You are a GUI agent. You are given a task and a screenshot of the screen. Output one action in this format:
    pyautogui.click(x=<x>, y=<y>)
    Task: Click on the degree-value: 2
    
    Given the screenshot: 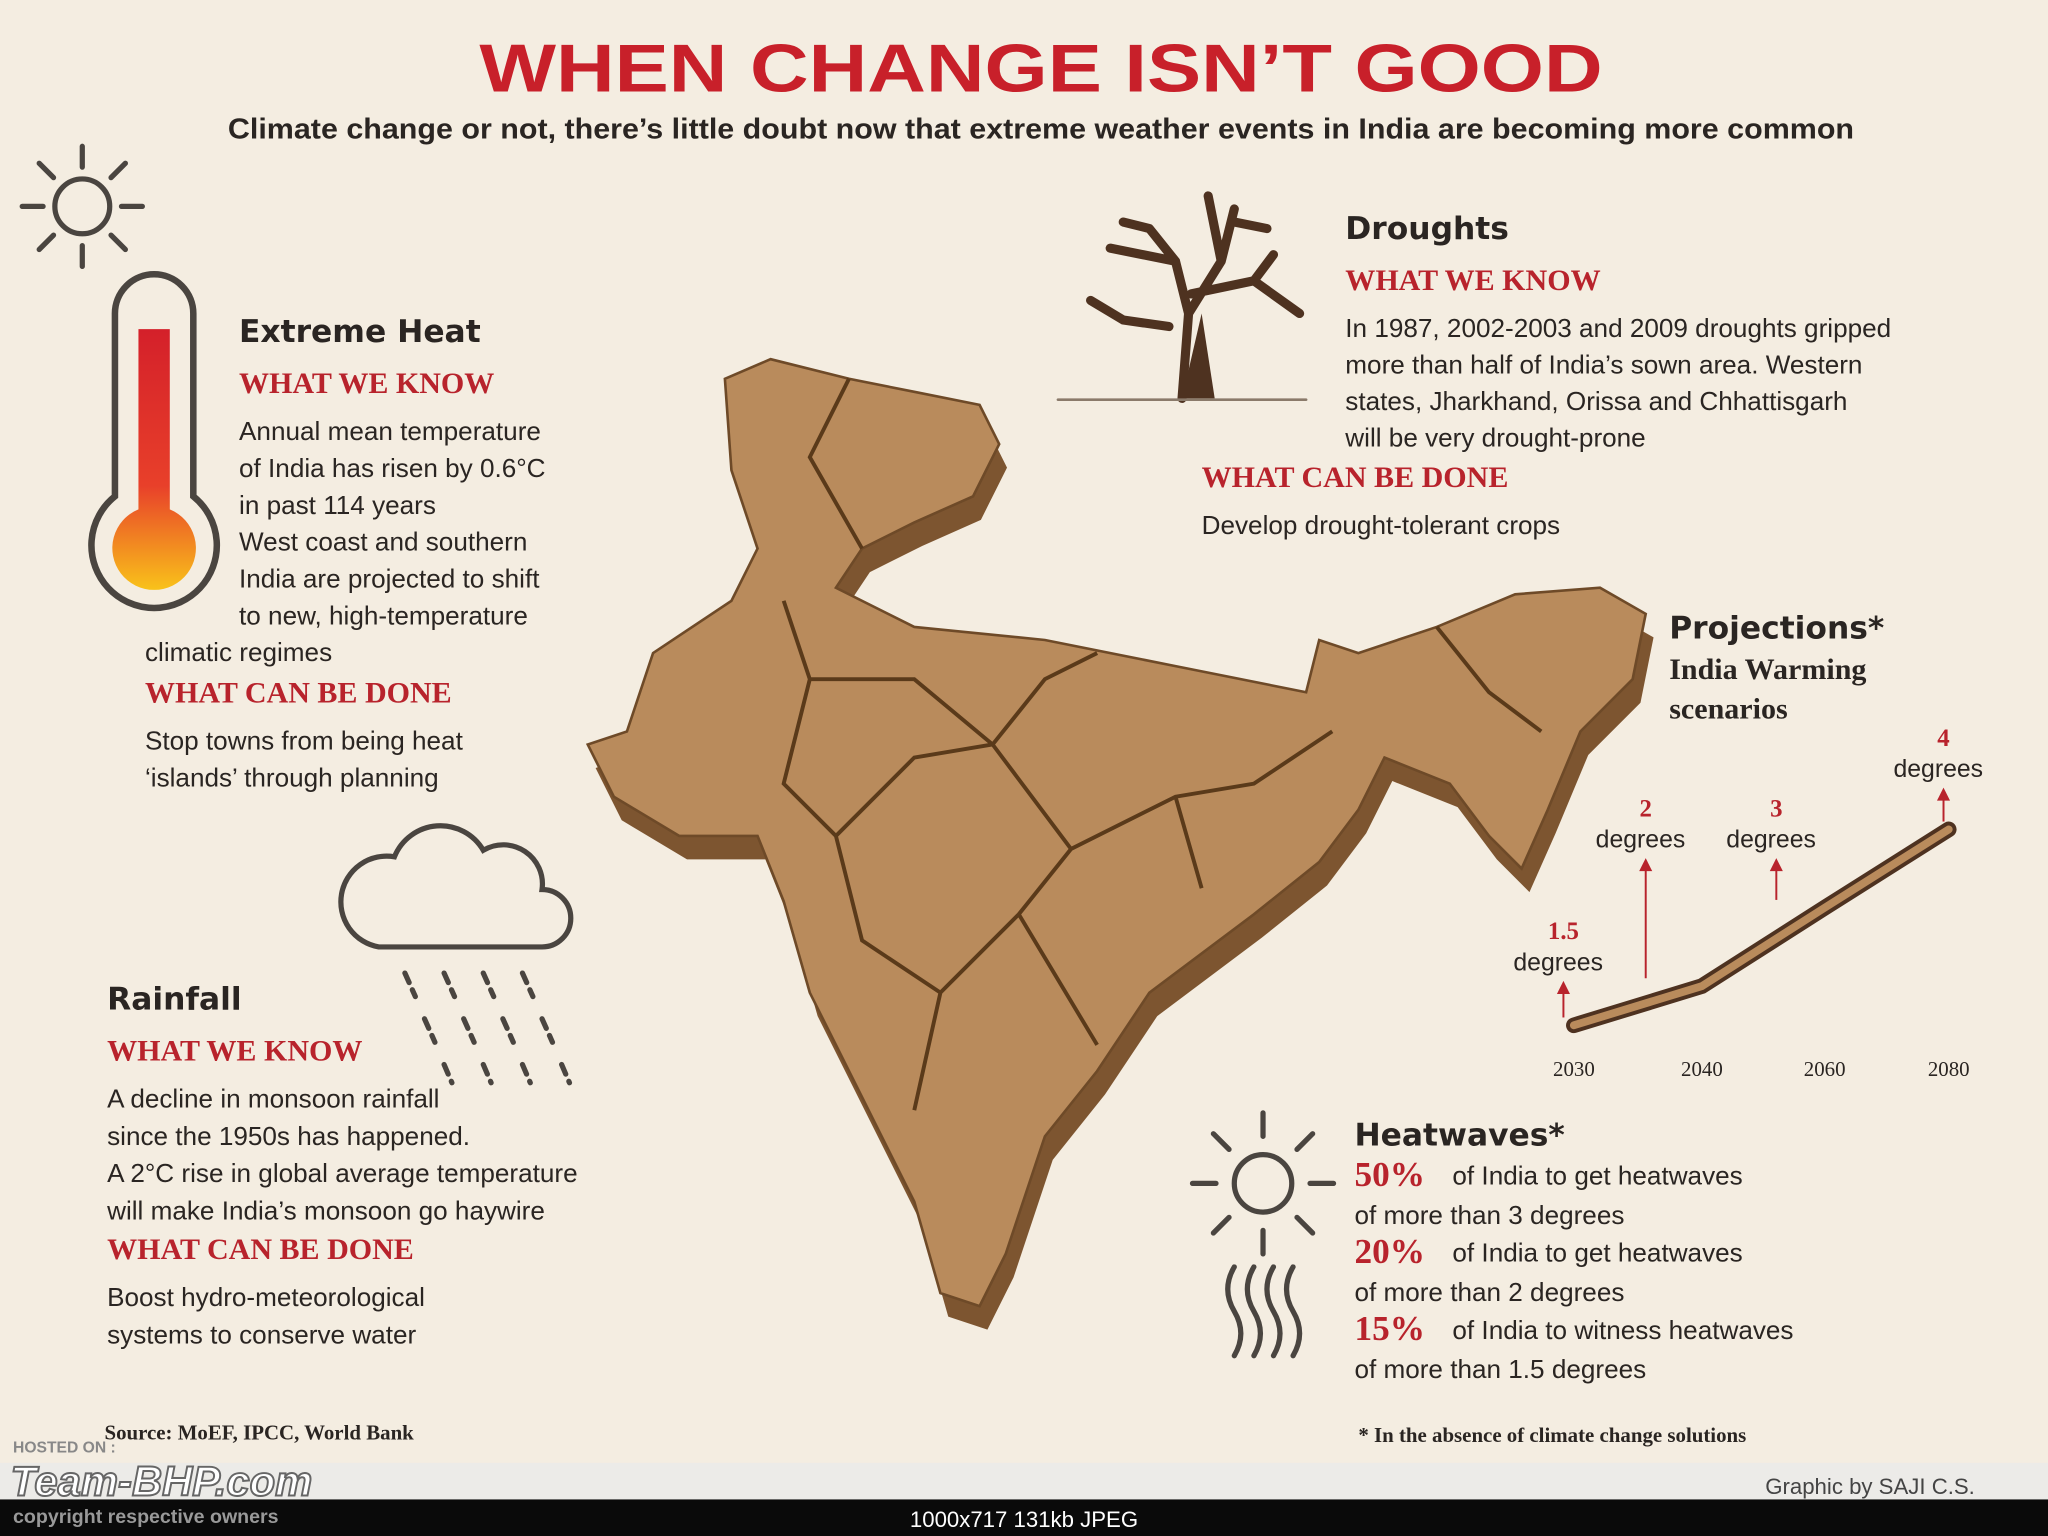 What is the action you would take?
    pyautogui.click(x=1646, y=808)
    